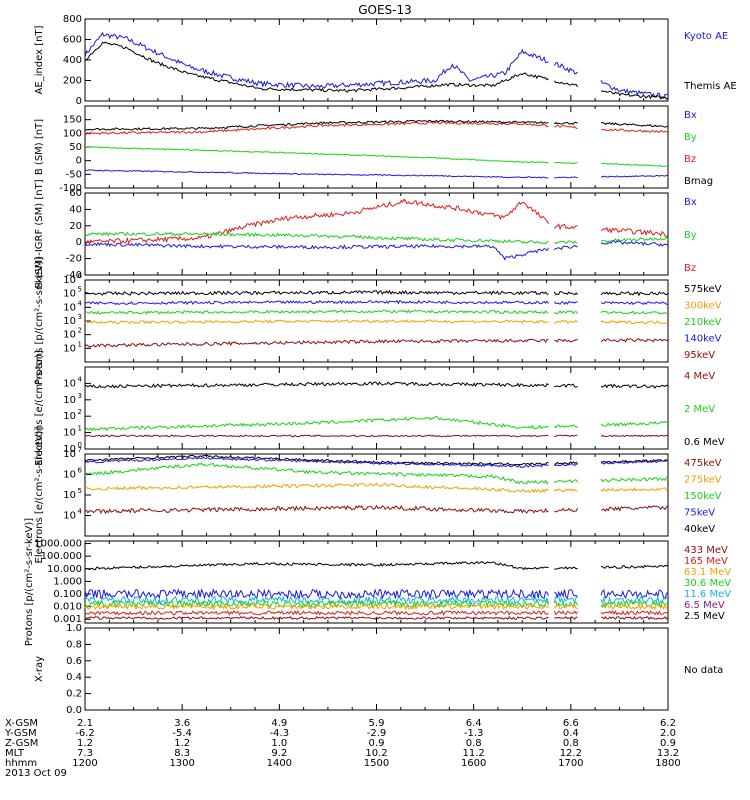 This screenshot has width=750, height=800. What do you see at coordinates (72, 40) in the screenshot?
I see `y-tick-label: 600` at bounding box center [72, 40].